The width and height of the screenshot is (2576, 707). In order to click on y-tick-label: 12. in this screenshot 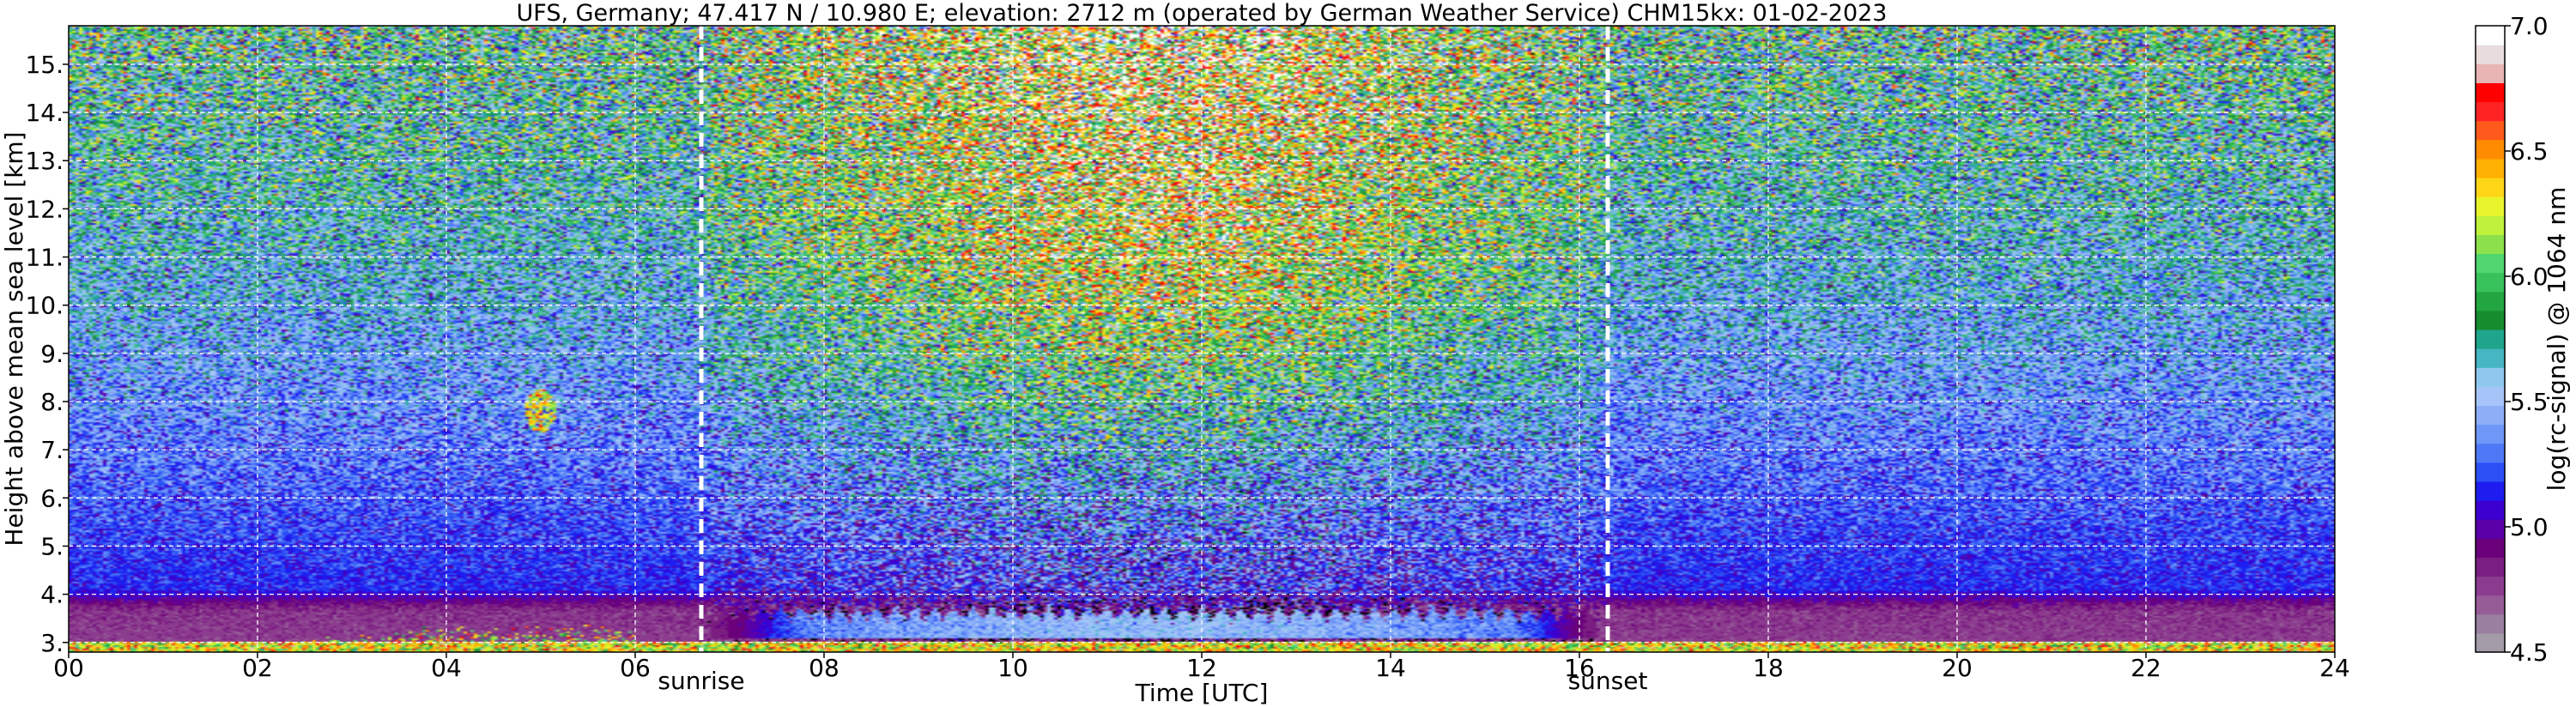, I will do `click(44, 209)`.